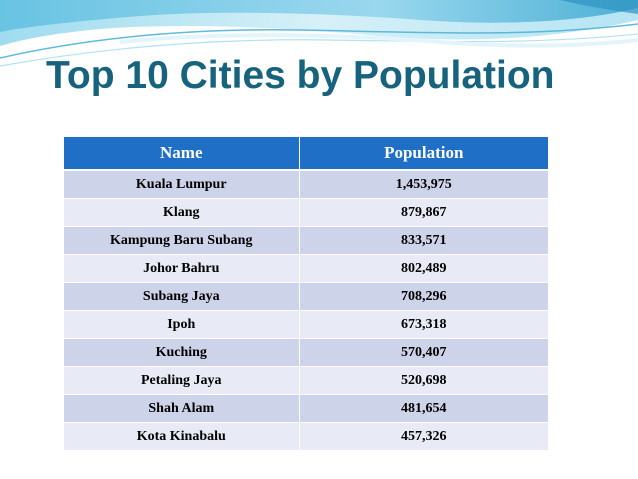 This screenshot has height=479, width=638. What do you see at coordinates (300, 75) in the screenshot?
I see `slide-title: Top 10 Cities by Population` at bounding box center [300, 75].